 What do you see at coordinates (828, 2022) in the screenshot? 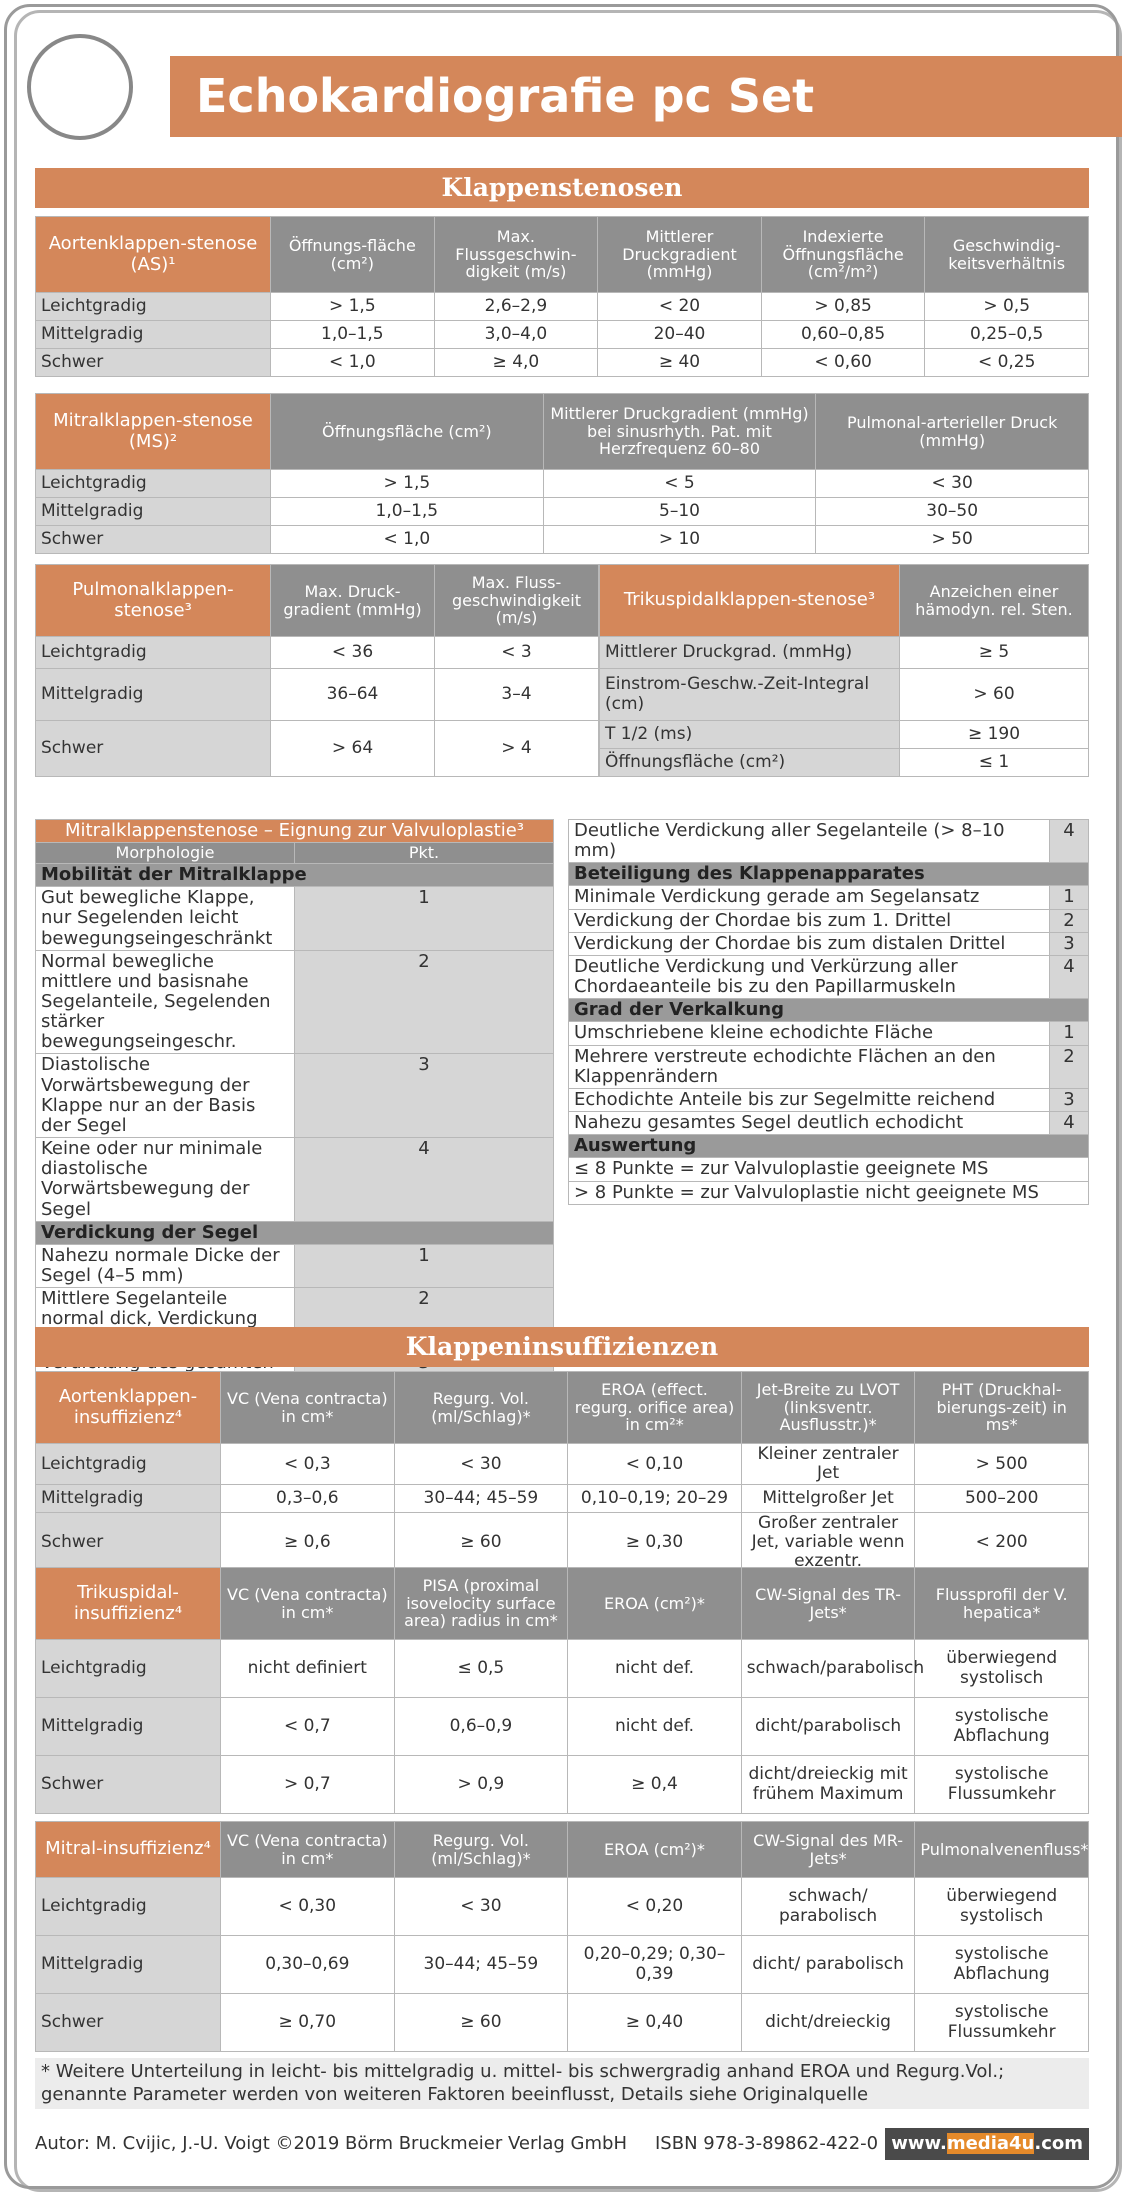
I see `cell: dicht/dreieckig` at bounding box center [828, 2022].